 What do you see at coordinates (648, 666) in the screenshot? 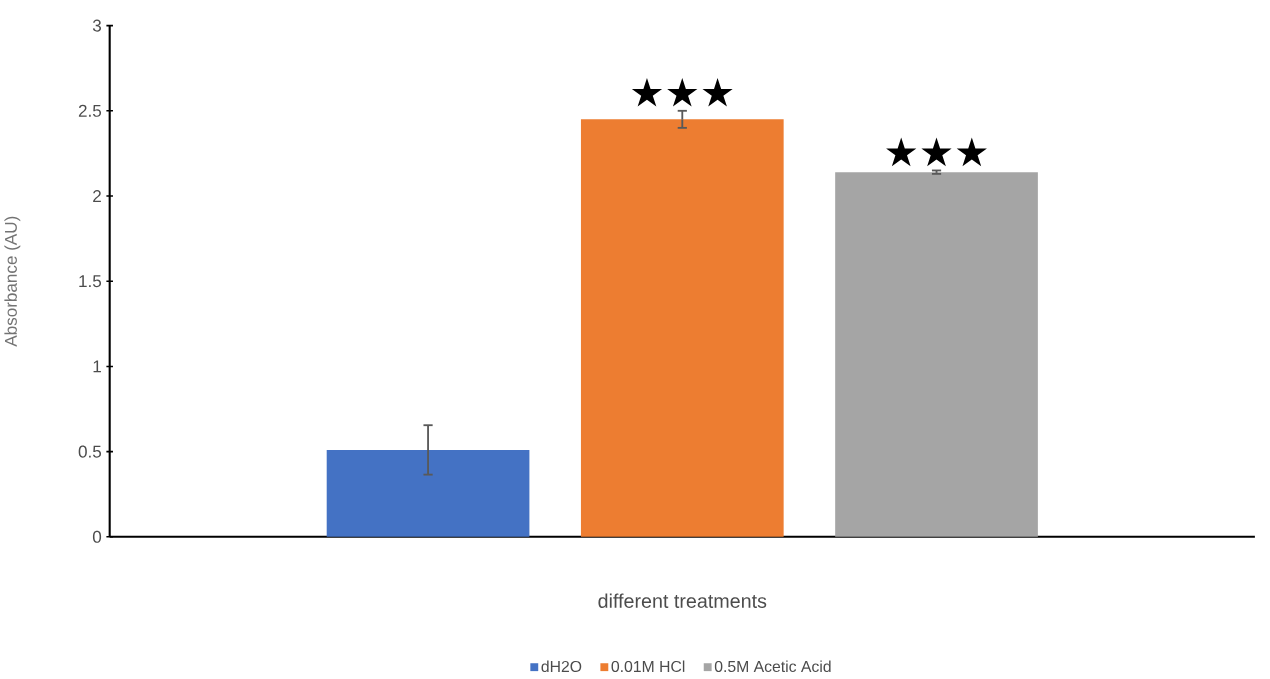
I see `legend-label: 0.01M HCl` at bounding box center [648, 666].